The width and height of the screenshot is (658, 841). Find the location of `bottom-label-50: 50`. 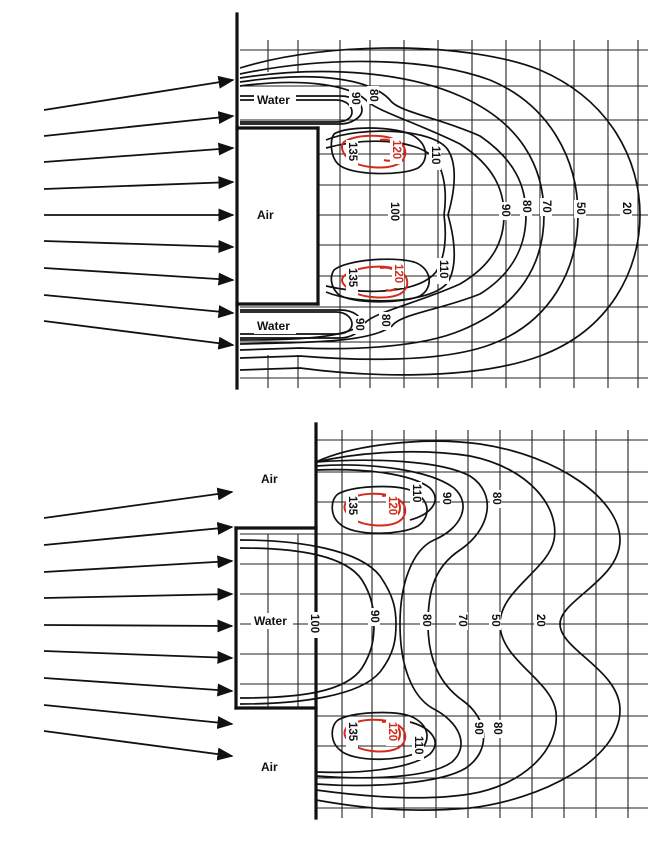

bottom-label-50: 50 is located at coordinates (495, 620).